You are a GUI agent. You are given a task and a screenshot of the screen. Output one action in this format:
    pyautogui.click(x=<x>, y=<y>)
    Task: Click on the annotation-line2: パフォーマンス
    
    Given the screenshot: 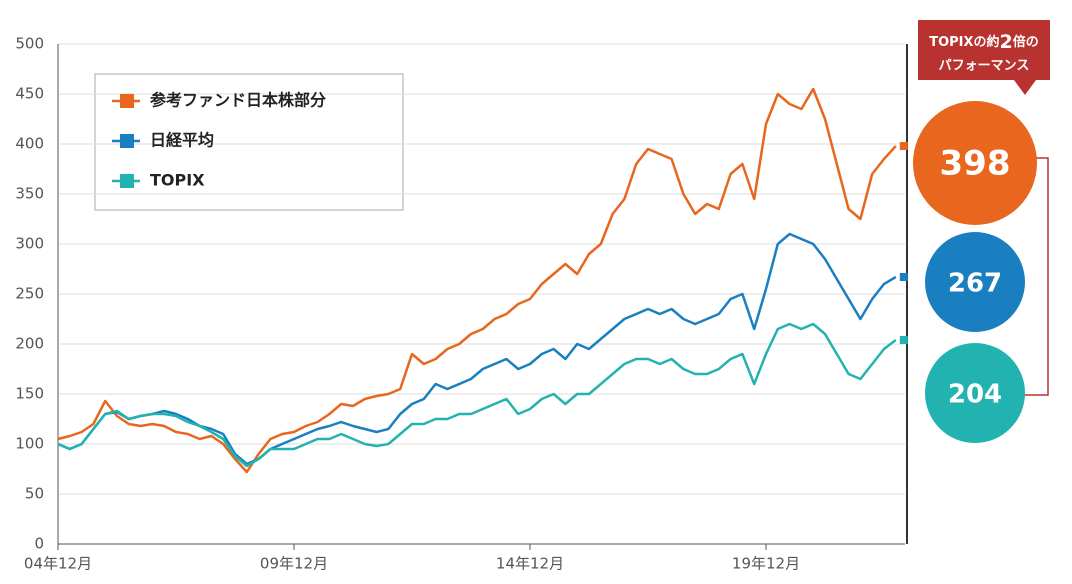 What is the action you would take?
    pyautogui.click(x=984, y=66)
    